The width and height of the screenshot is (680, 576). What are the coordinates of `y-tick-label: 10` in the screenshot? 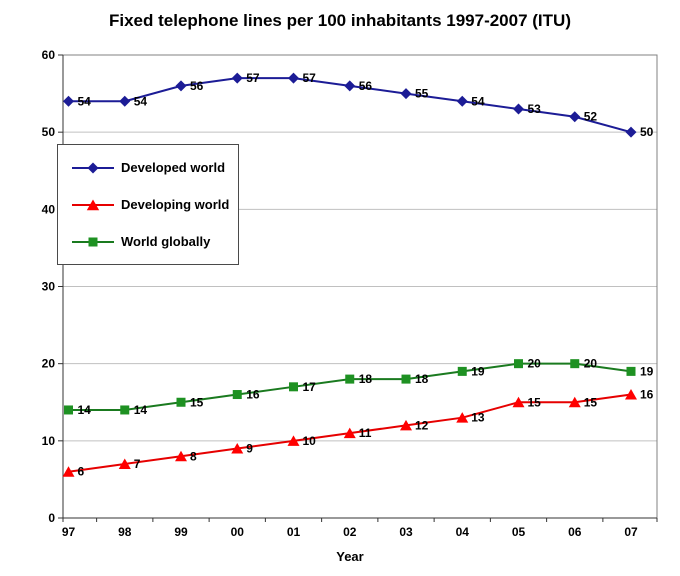 It's located at (49, 441).